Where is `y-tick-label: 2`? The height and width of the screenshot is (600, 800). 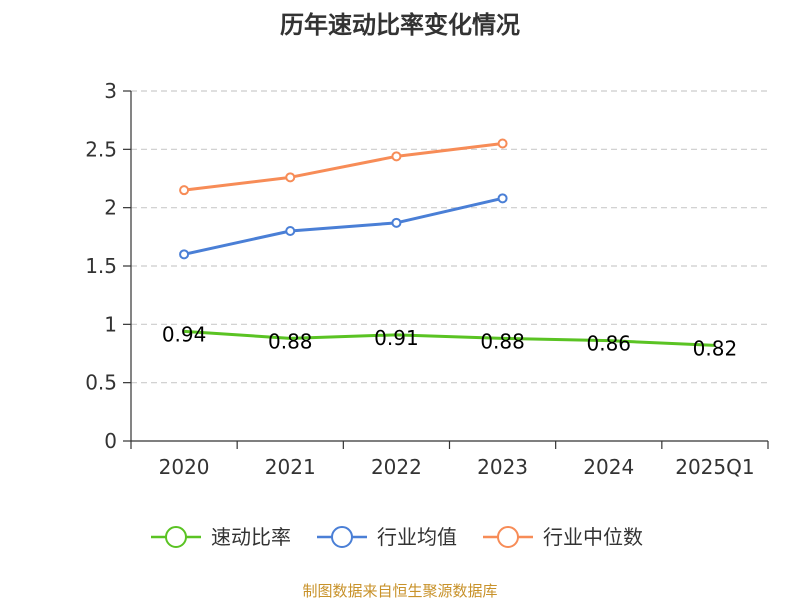 y-tick-label: 2 is located at coordinates (110, 208).